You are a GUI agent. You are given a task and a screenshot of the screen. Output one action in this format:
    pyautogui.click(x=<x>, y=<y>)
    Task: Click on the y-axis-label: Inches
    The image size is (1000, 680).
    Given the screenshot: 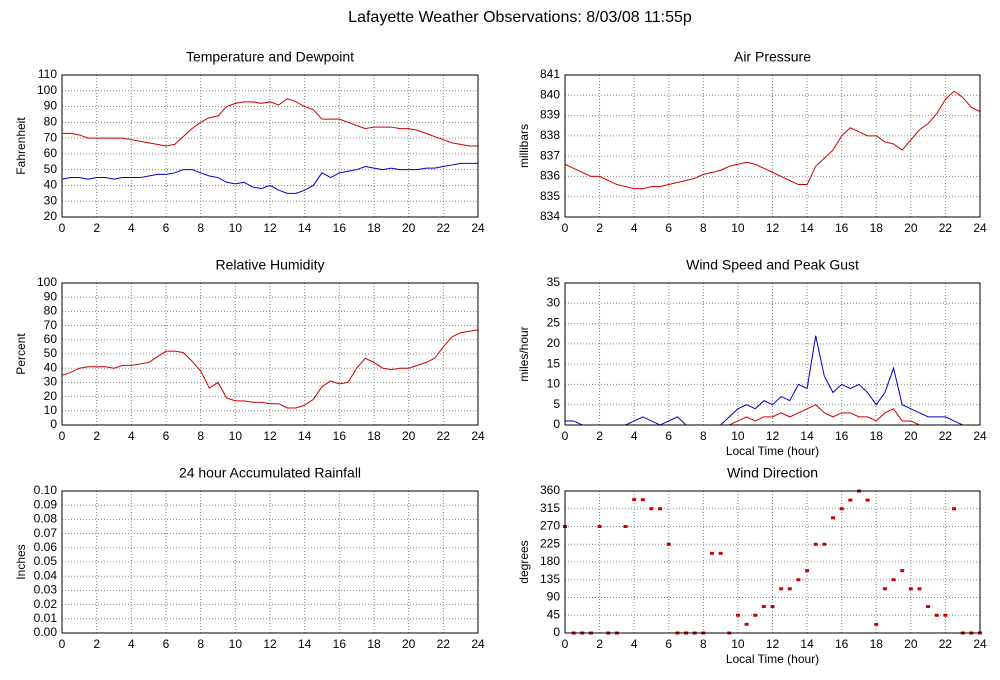 What is the action you would take?
    pyautogui.click(x=21, y=561)
    